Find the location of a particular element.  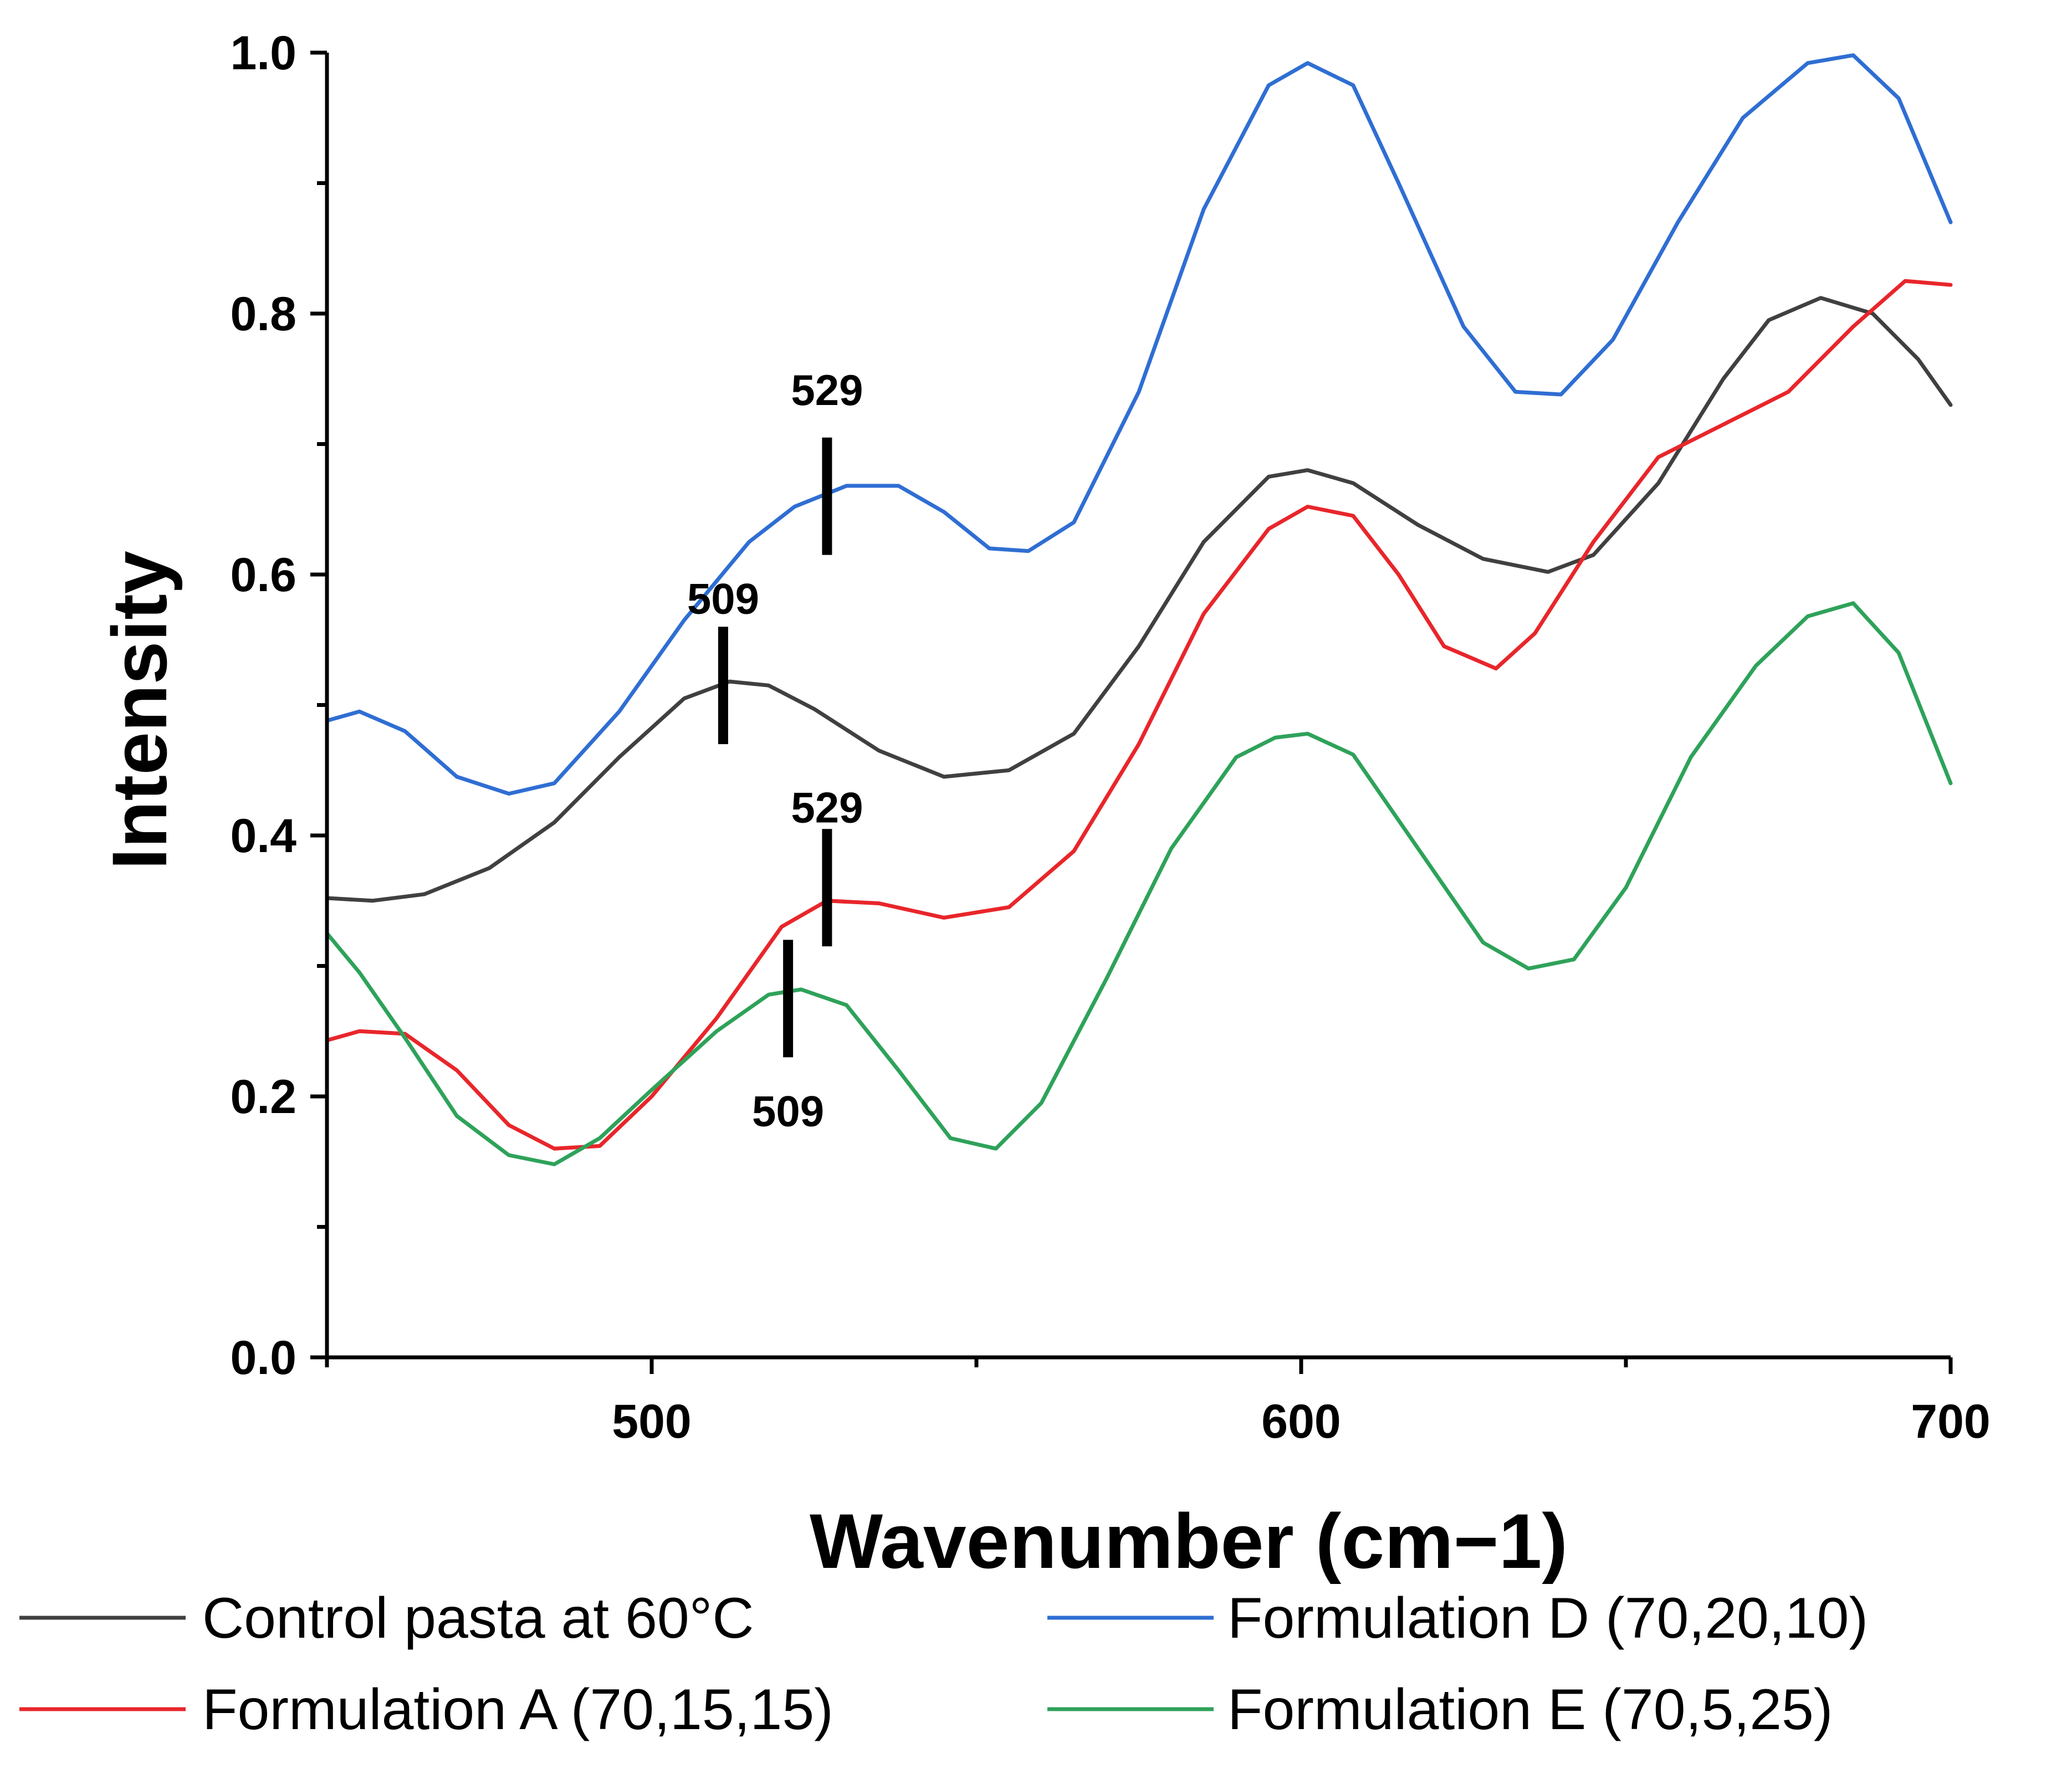

peak-label-3: 529 is located at coordinates (827, 807).